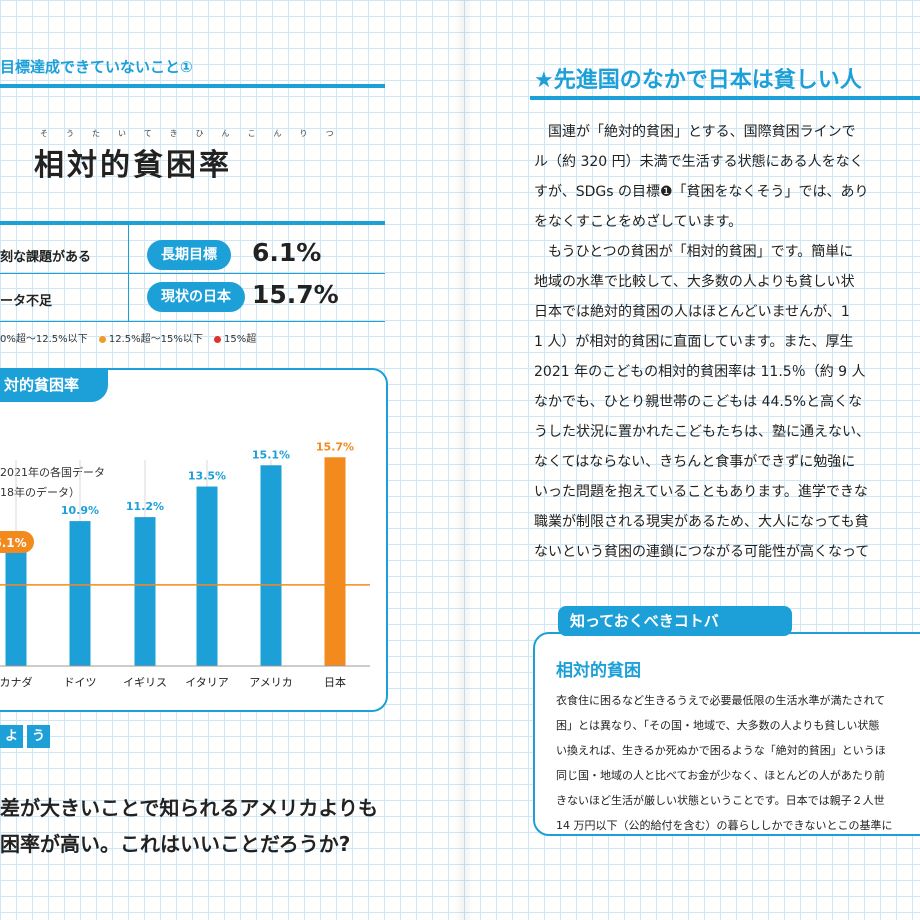  Describe the element at coordinates (701, 492) in the screenshot. I see `body-line: いった問題を抱えていることもあります。進学できな` at that location.